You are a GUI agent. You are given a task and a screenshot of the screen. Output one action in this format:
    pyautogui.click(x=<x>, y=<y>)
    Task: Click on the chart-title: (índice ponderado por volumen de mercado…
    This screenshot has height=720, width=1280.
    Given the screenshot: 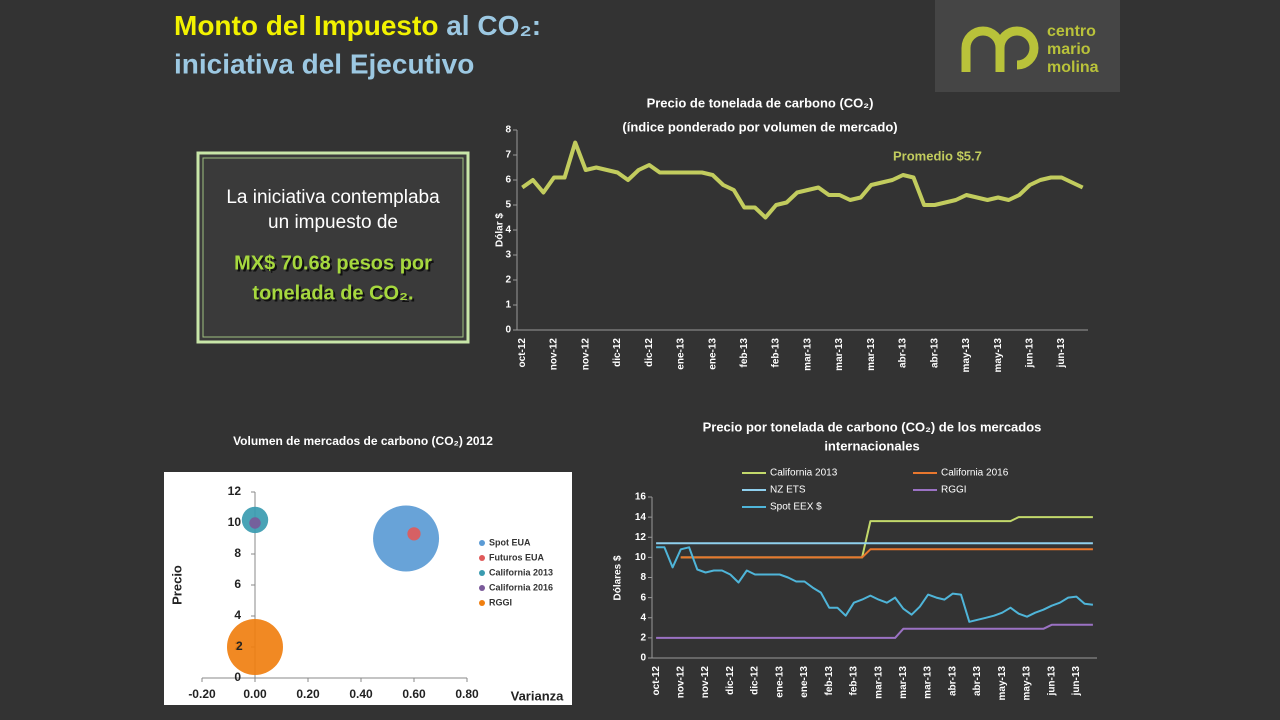 What is the action you would take?
    pyautogui.click(x=759, y=126)
    